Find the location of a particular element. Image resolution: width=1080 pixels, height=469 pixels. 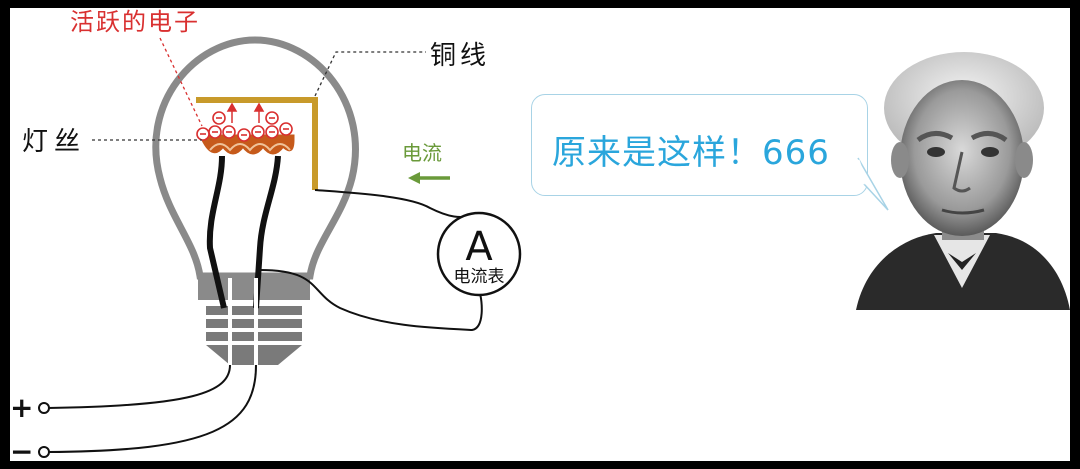

electron-leader-line is located at coordinates (181, 82).